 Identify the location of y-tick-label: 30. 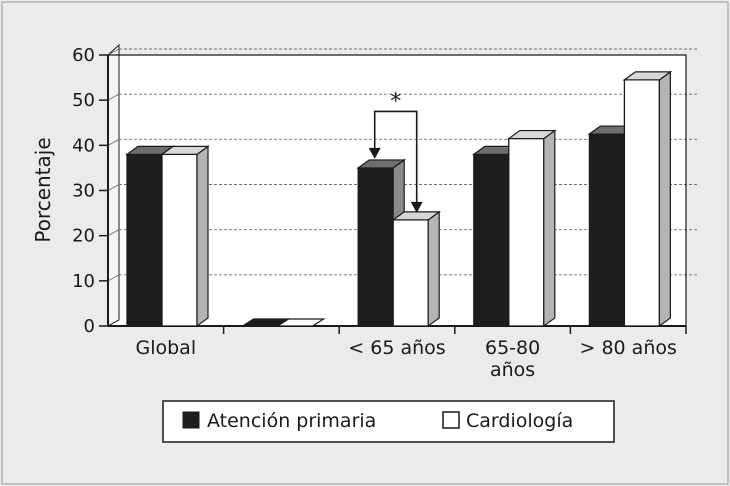
(83, 191).